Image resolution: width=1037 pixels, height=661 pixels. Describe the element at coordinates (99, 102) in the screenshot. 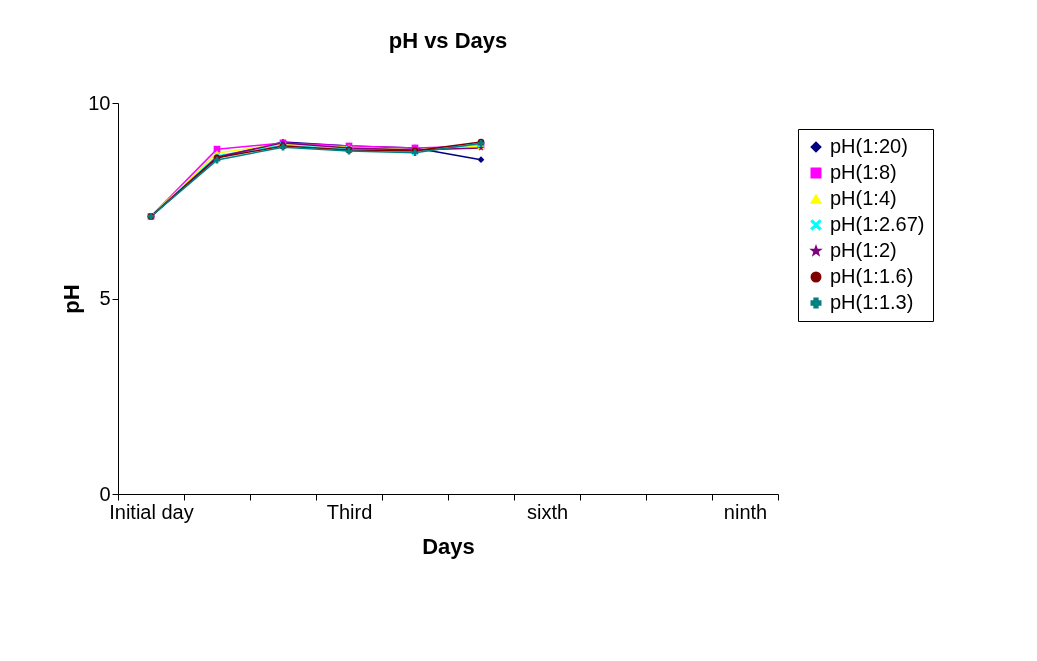

I see `y-tick-label: 10` at that location.